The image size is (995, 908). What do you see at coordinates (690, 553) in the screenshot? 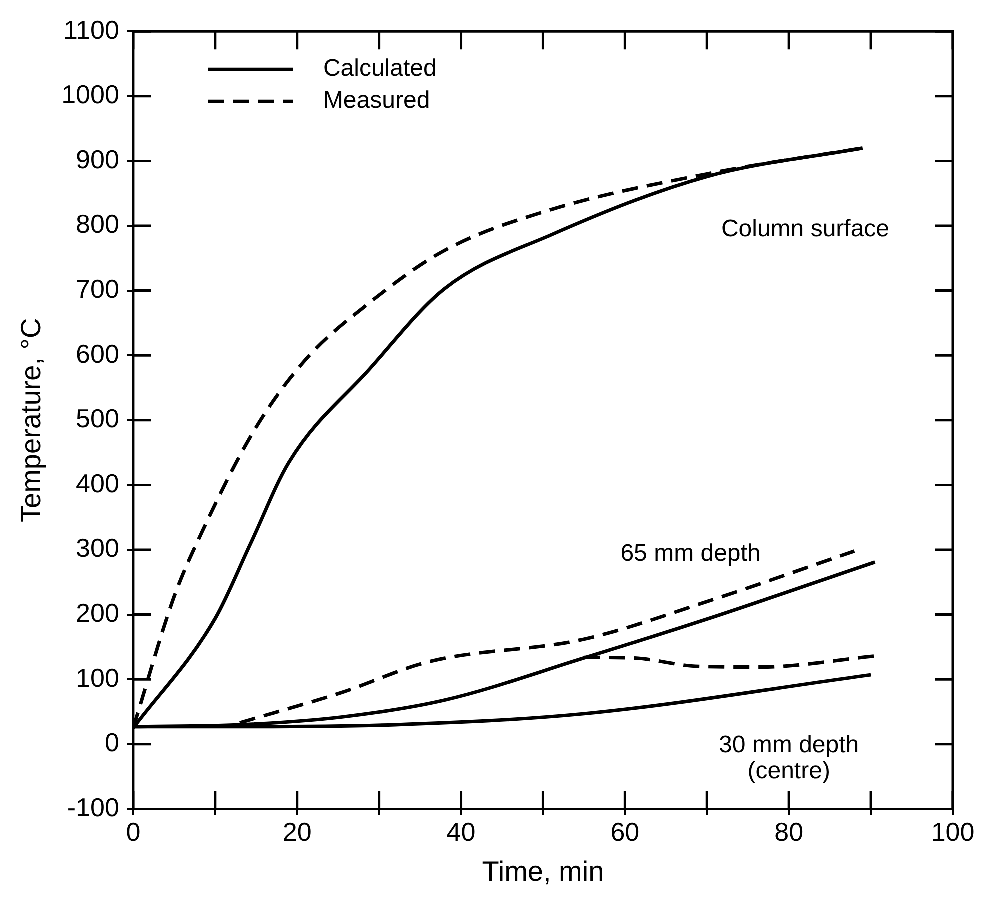
I see `annotation: 65 mm depth` at bounding box center [690, 553].